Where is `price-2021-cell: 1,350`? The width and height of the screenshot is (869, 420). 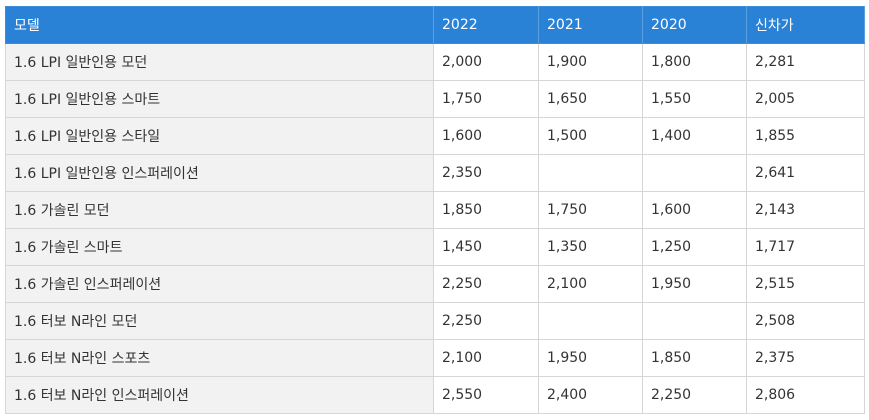
price-2021-cell: 1,350 is located at coordinates (590, 247).